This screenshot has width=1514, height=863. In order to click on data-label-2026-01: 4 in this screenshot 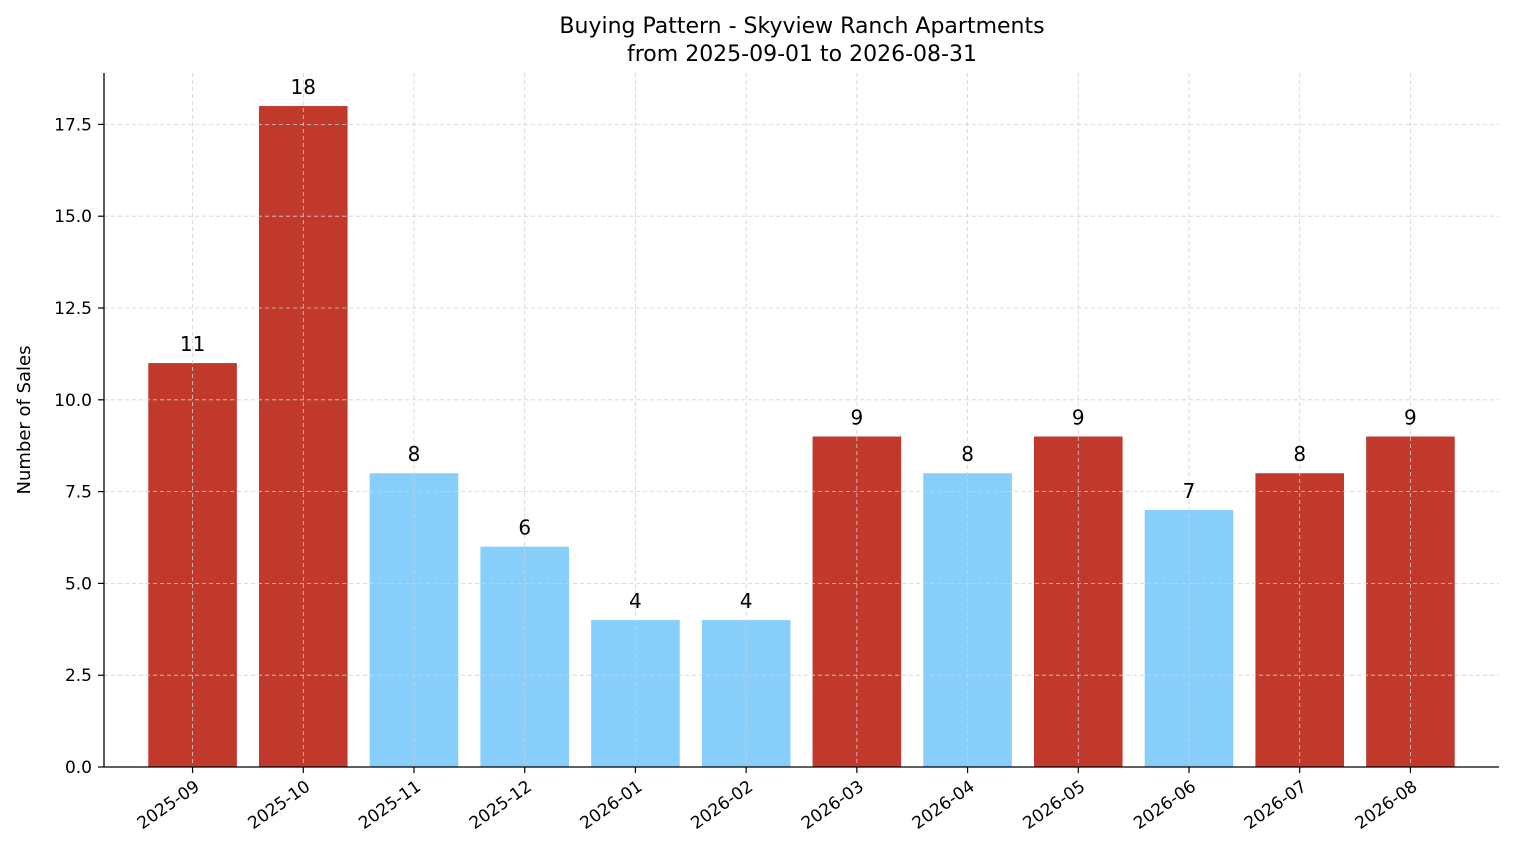, I will do `click(635, 601)`.